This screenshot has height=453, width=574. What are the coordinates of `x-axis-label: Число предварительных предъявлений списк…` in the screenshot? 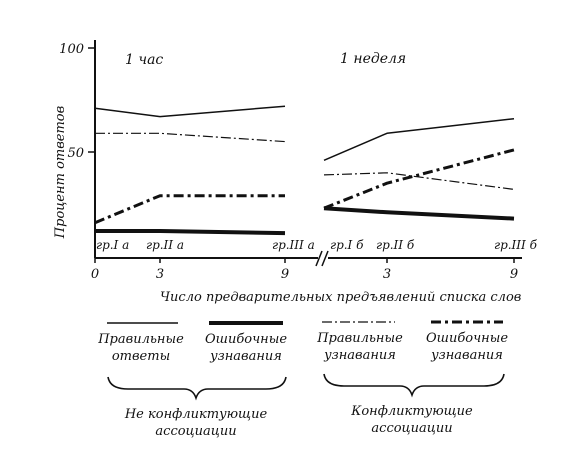 It's located at (340, 297).